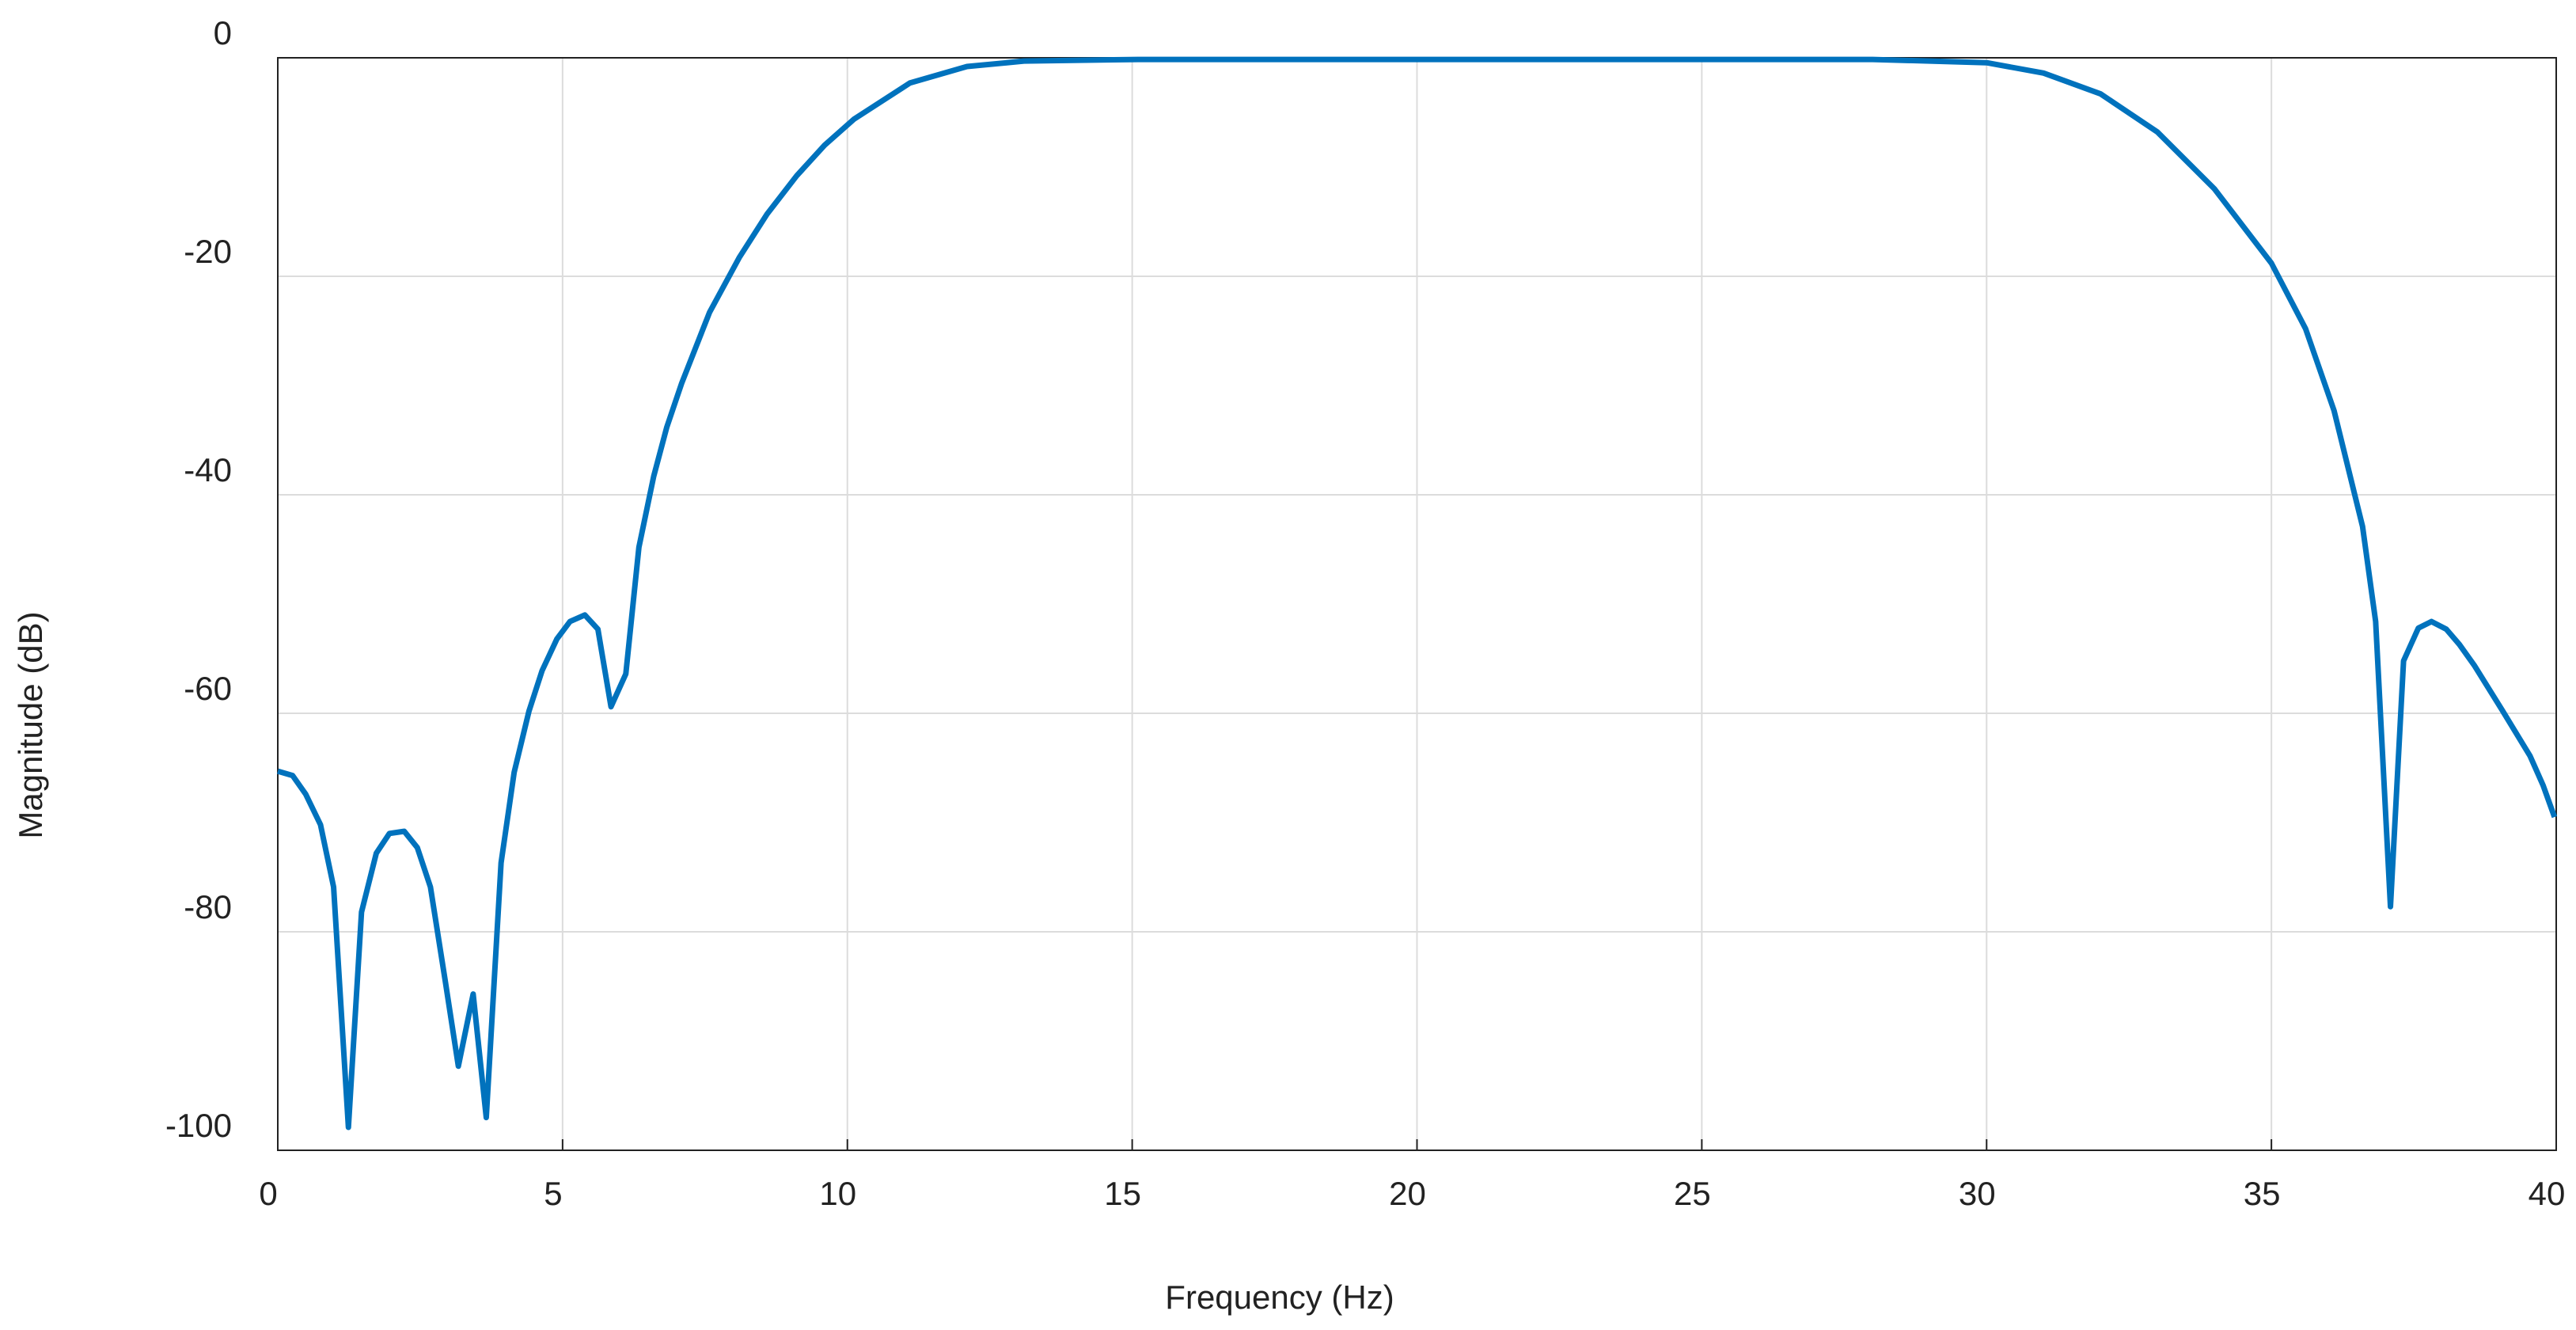 Image resolution: width=2576 pixels, height=1330 pixels. What do you see at coordinates (223, 32) in the screenshot?
I see `y-tick-label: 0` at bounding box center [223, 32].